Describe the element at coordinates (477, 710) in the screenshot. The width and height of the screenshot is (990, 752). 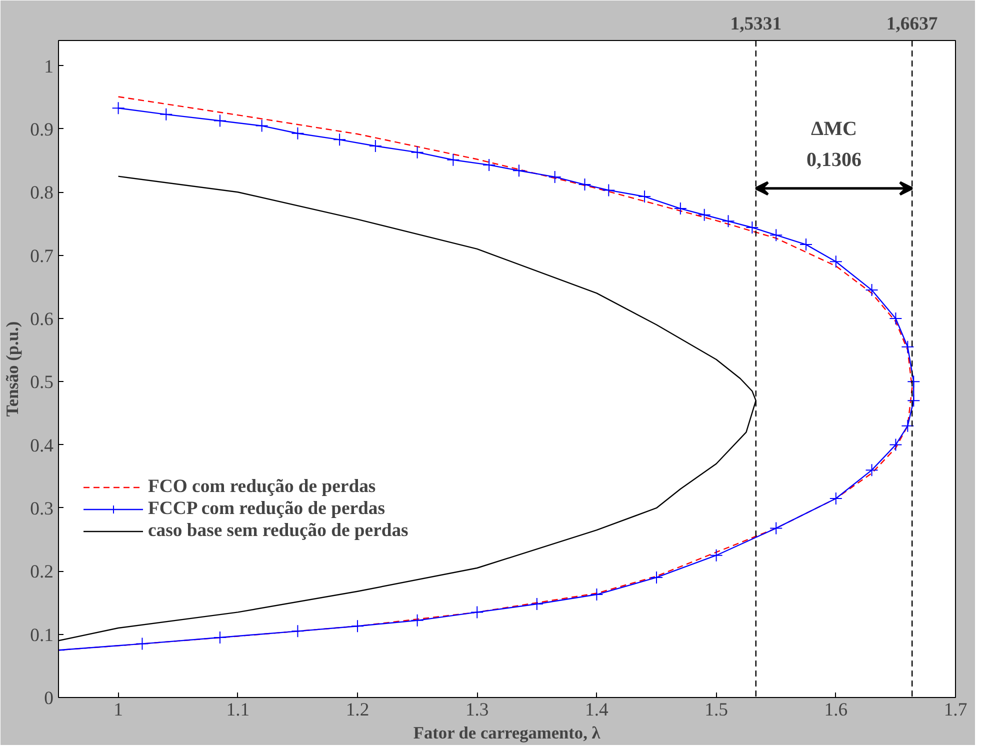
I see `x-tick-label: 1.3` at that location.